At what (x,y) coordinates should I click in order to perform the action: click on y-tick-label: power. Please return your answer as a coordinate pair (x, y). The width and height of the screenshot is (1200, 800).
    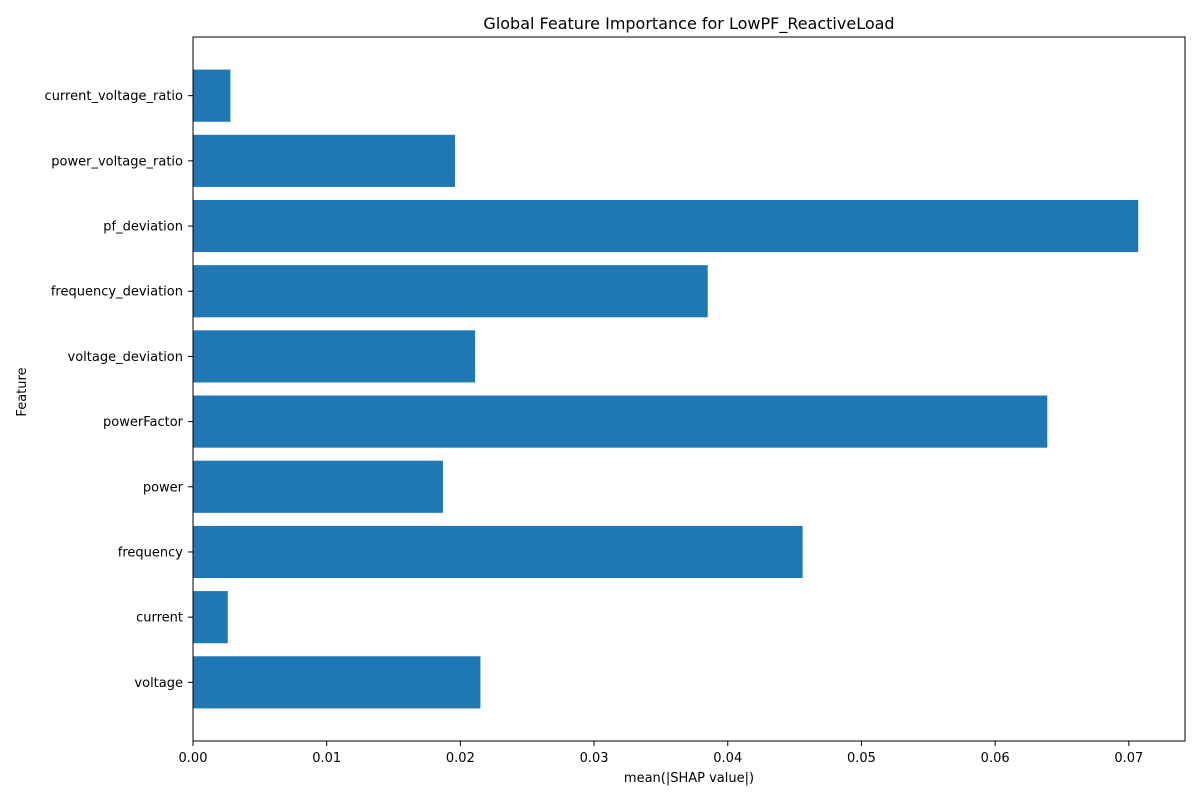
    Looking at the image, I should click on (163, 487).